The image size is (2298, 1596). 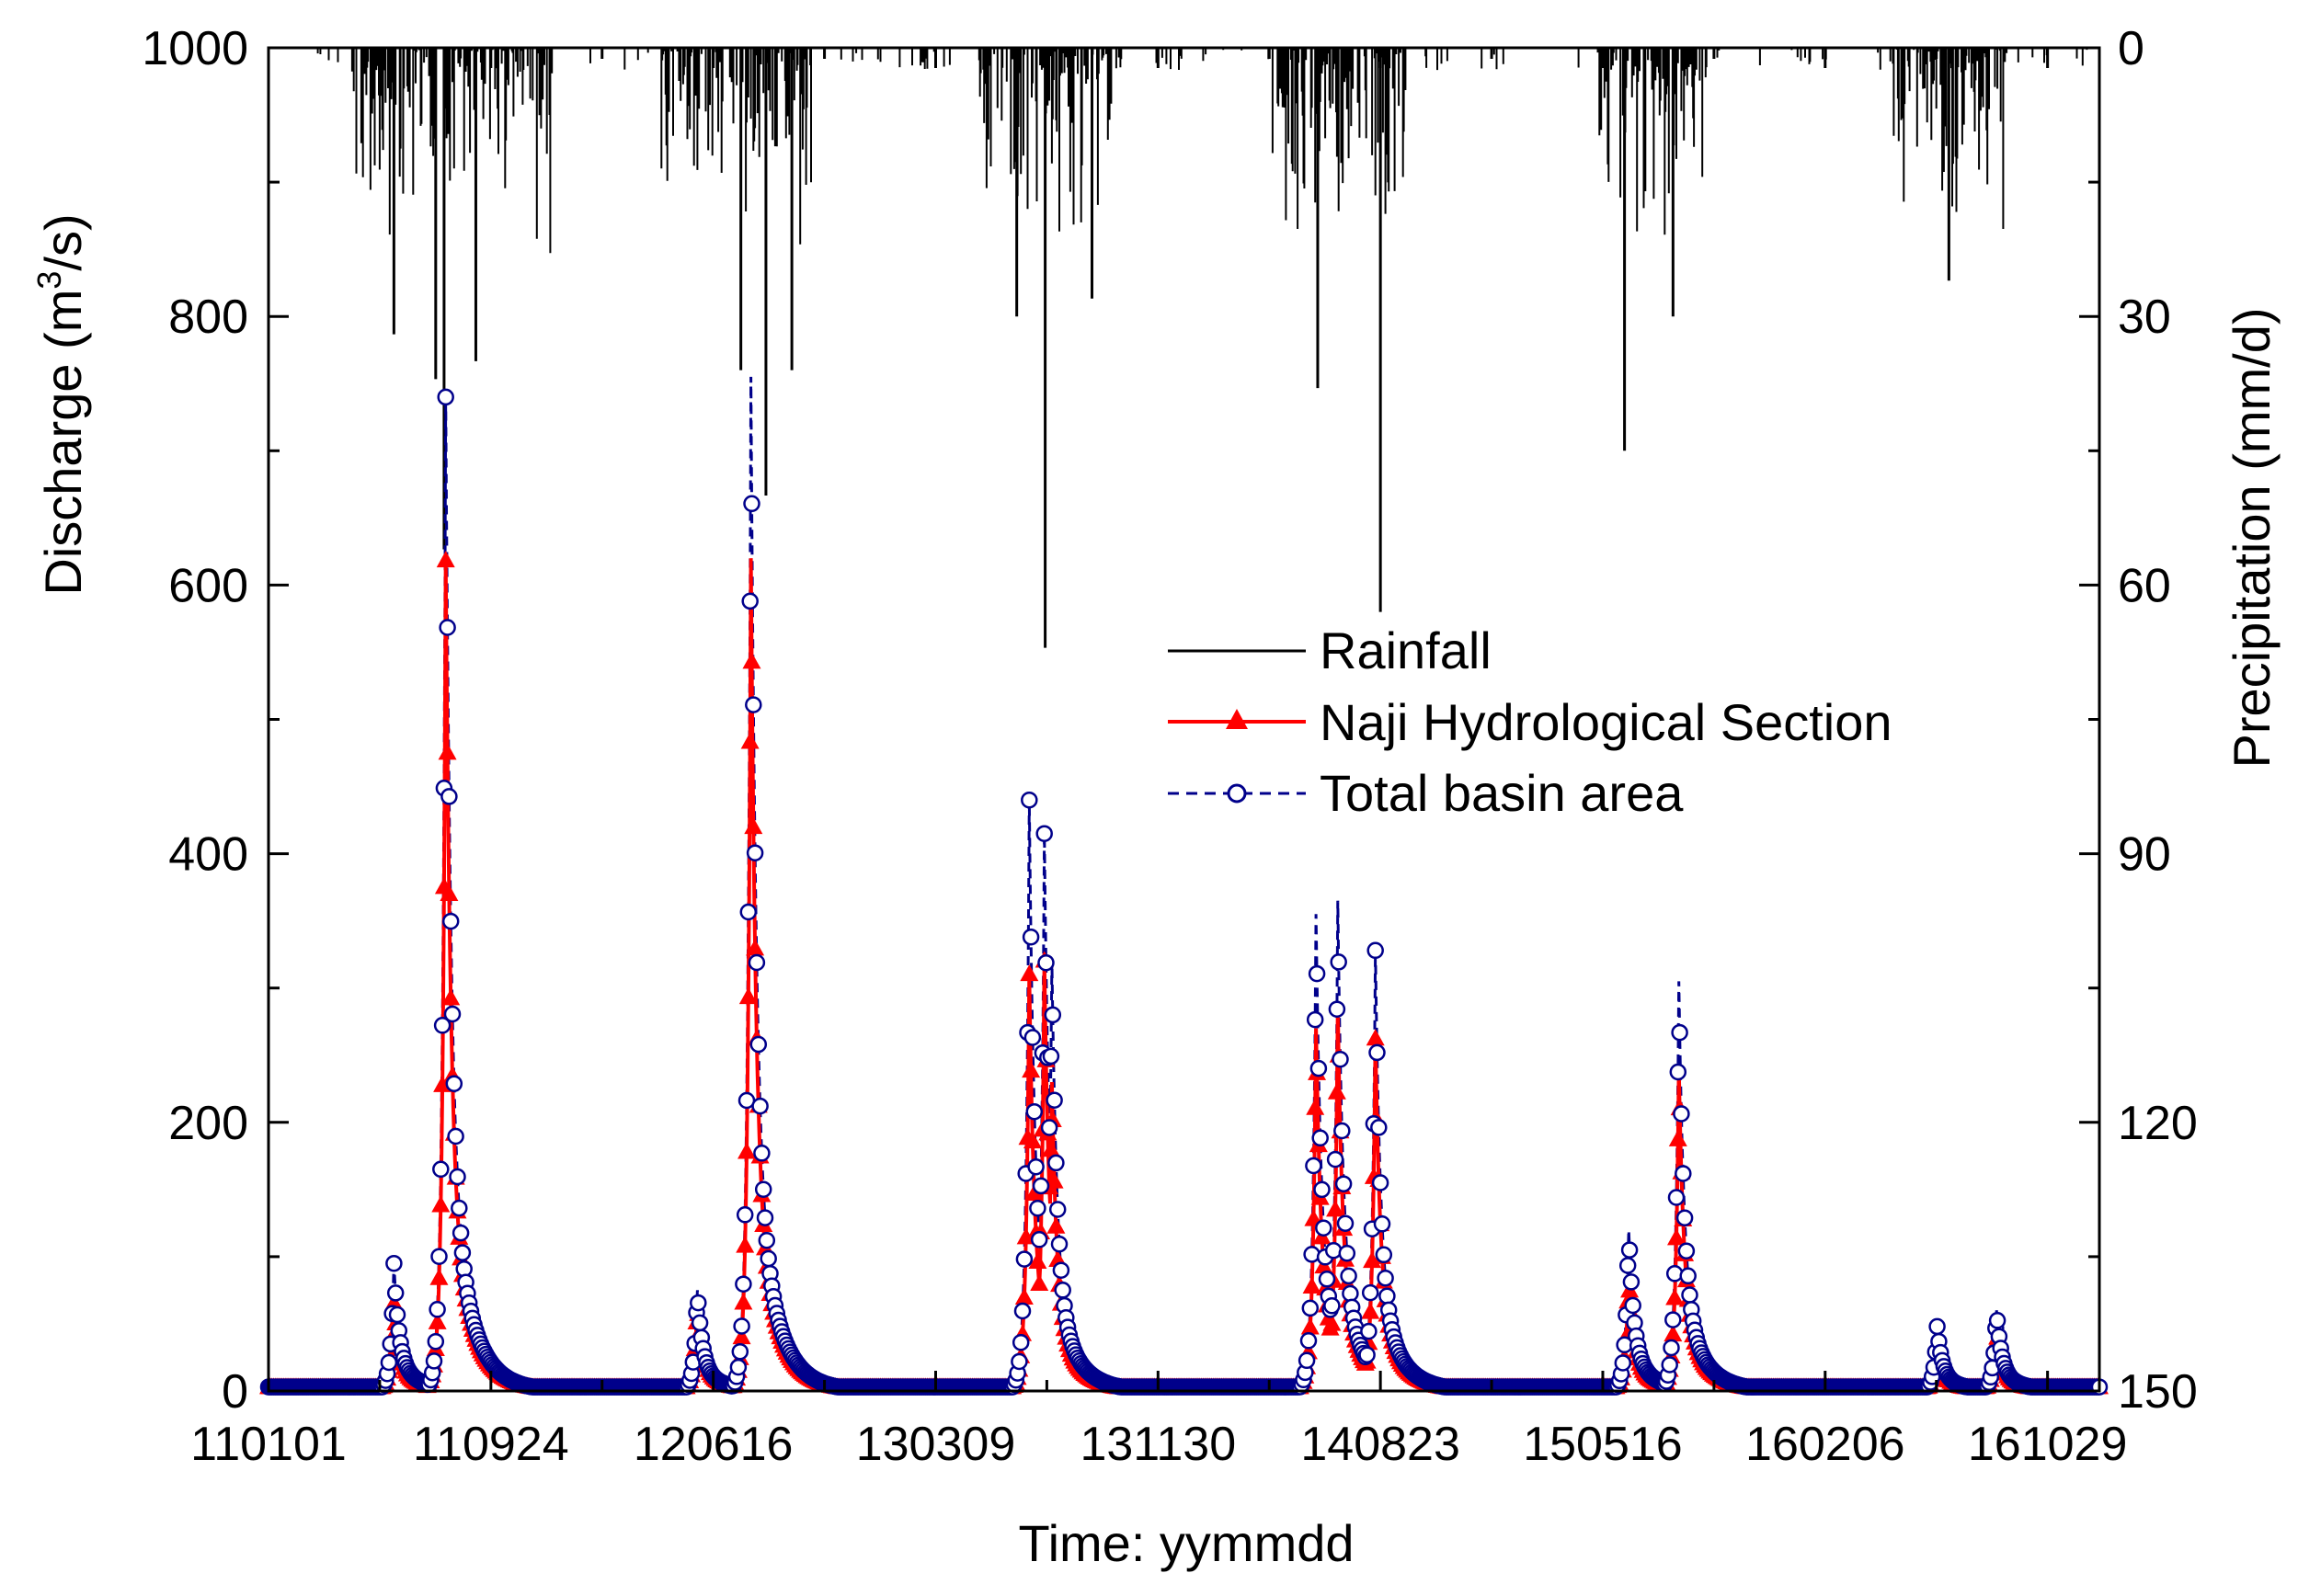 I want to click on y-axis-left-title-suffix: /s), so click(x=63, y=241).